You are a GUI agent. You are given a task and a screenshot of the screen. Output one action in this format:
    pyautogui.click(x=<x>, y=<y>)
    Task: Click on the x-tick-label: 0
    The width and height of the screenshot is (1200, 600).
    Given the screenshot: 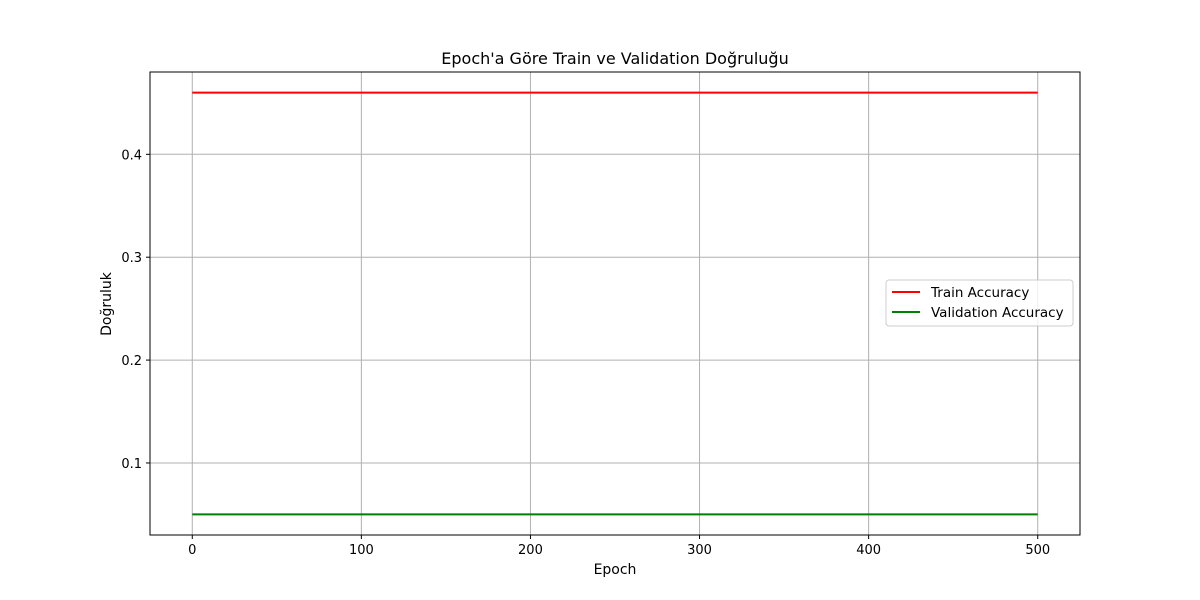 What is the action you would take?
    pyautogui.click(x=192, y=550)
    